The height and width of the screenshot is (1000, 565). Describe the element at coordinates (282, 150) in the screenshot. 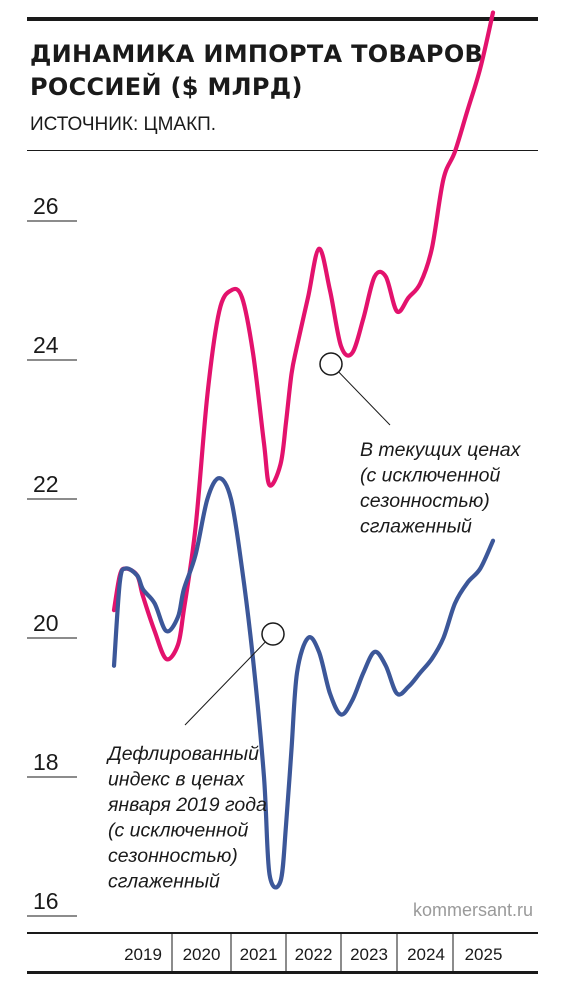

I see `header-rule` at that location.